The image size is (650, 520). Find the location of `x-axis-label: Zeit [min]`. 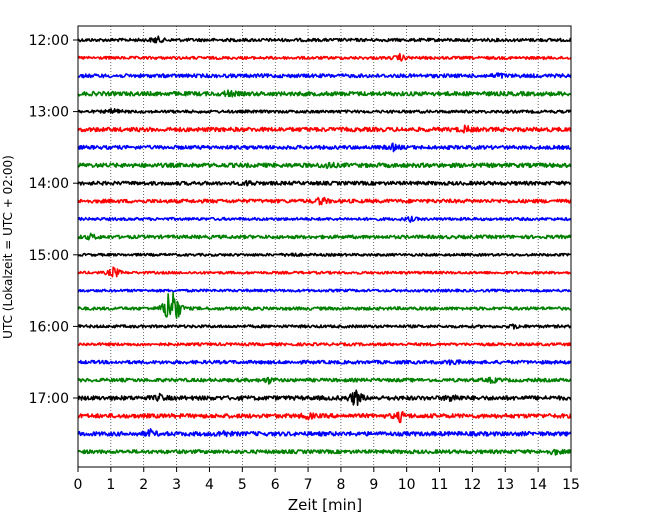

x-axis-label: Zeit [min] is located at coordinates (325, 505).